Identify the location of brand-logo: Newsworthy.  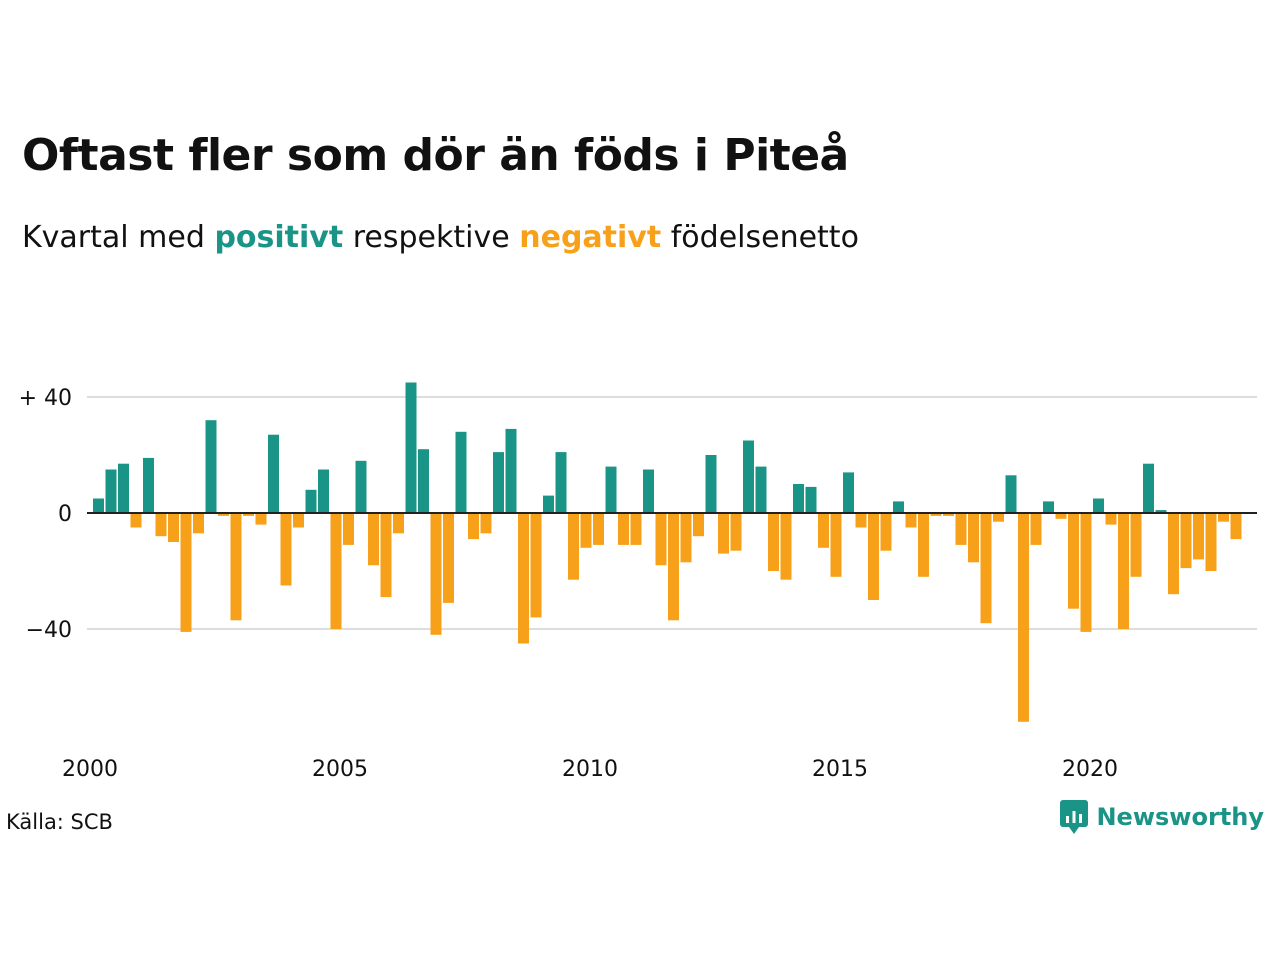
(1162, 817).